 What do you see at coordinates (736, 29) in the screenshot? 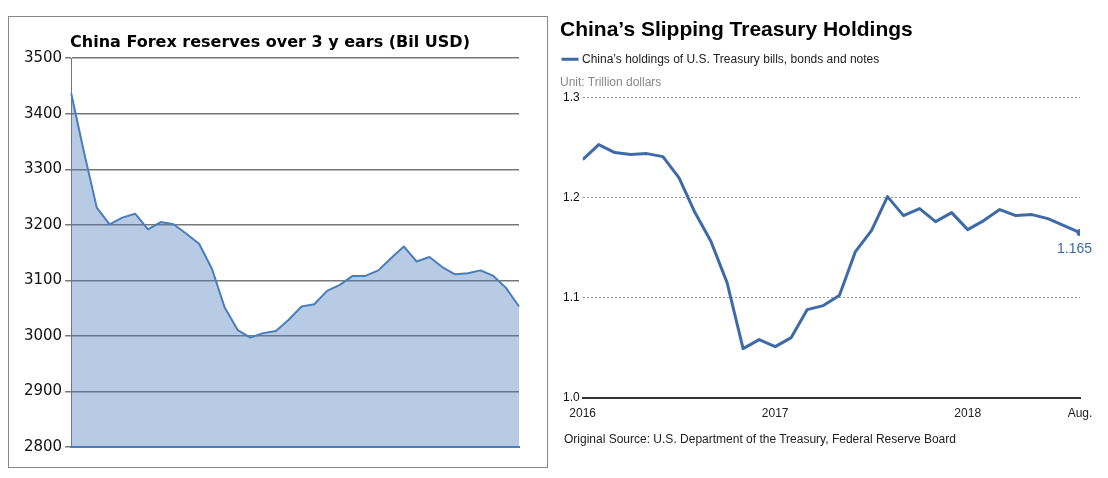
I see `chart-title: China’s Slipping Treasury Holdings` at bounding box center [736, 29].